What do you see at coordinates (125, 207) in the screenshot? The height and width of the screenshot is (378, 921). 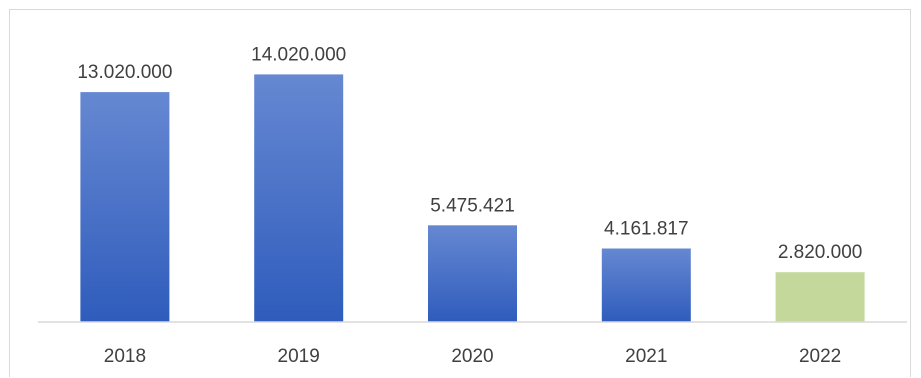 I see `bar-2018` at bounding box center [125, 207].